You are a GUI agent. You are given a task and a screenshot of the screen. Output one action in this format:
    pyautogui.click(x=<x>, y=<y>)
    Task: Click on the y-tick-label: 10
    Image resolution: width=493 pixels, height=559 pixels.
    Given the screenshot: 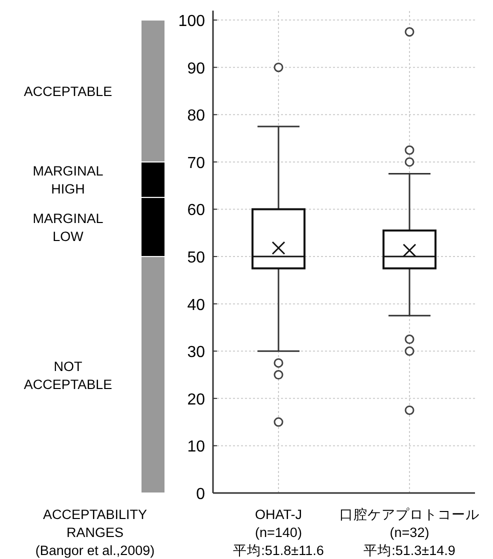 What is the action you would take?
    pyautogui.click(x=196, y=447)
    